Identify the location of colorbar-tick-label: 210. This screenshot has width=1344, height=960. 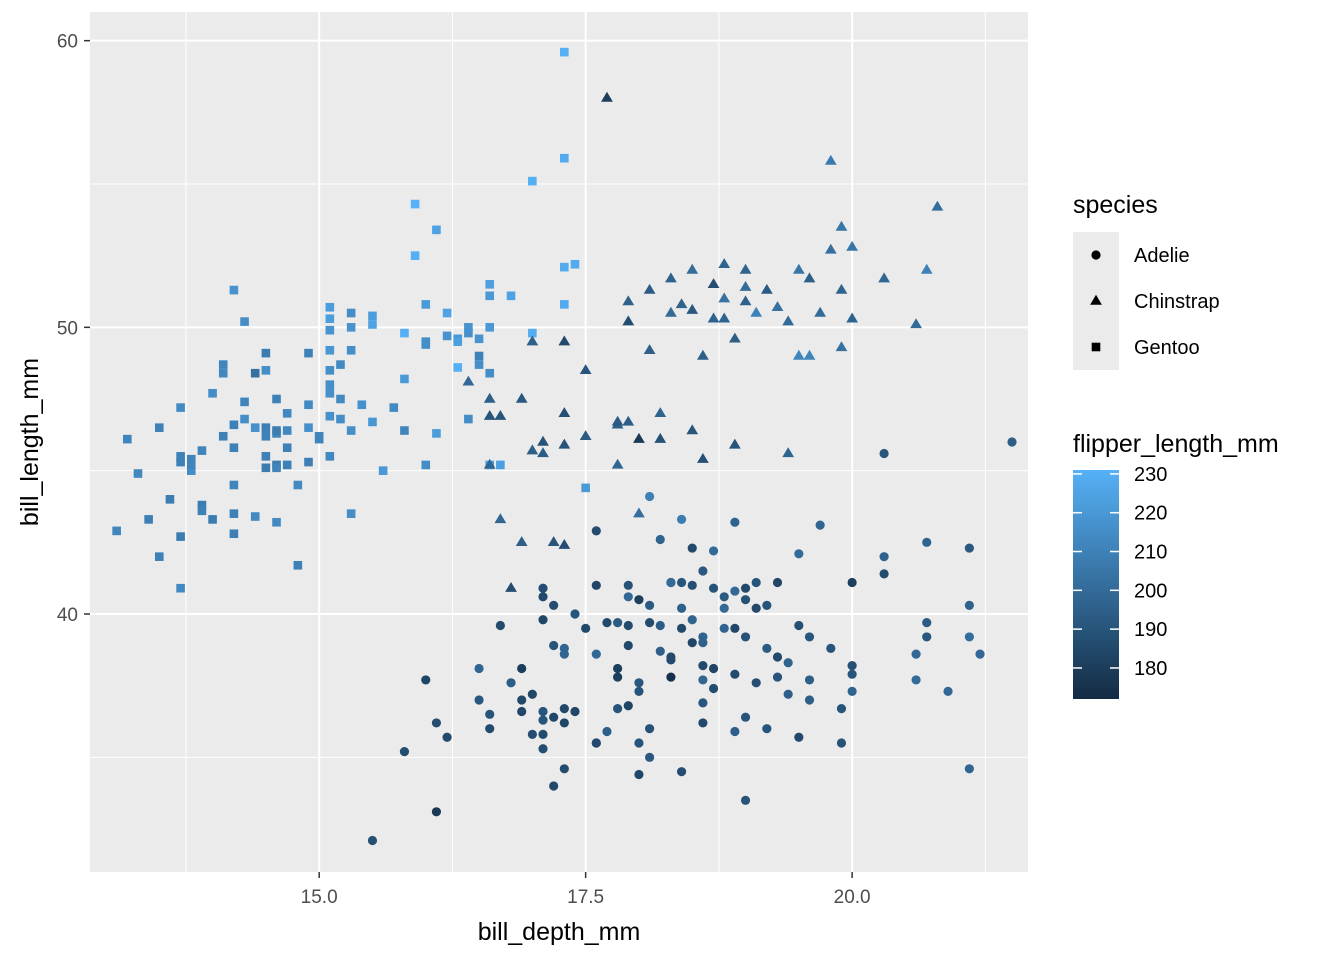
(1150, 553).